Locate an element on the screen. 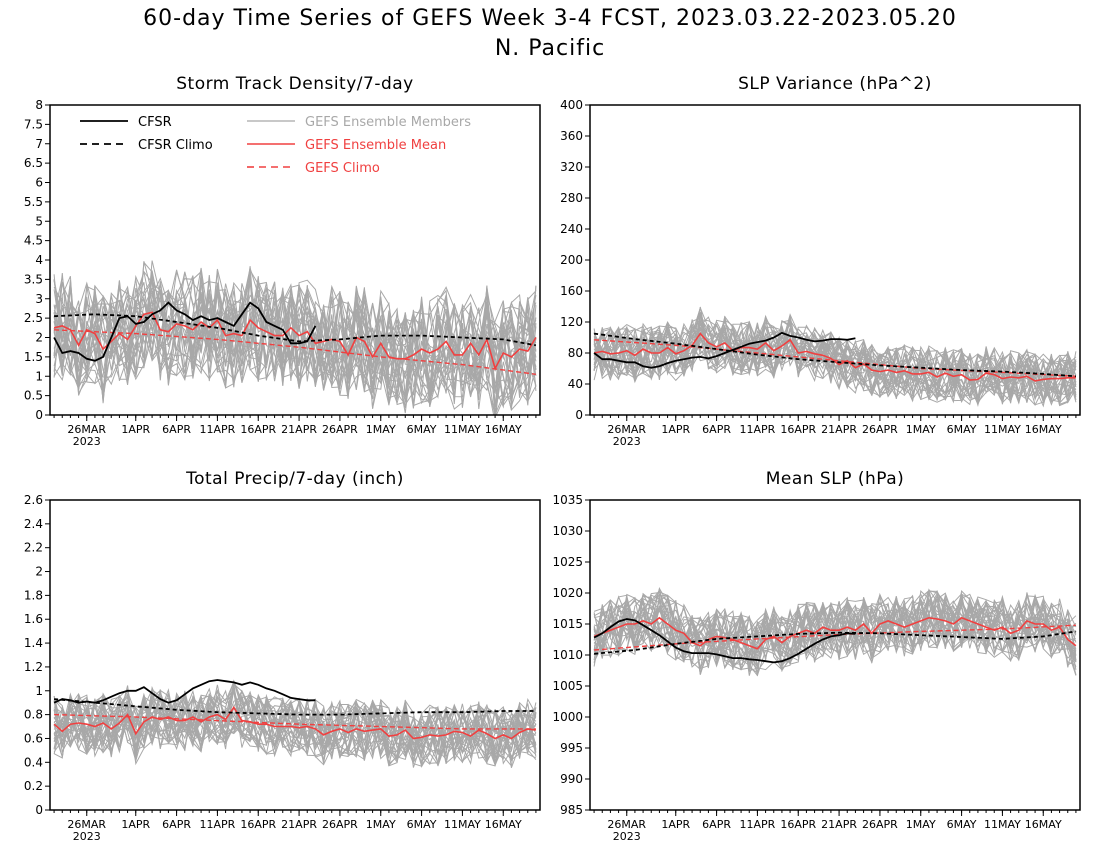 This screenshot has height=850, width=1100. y-tick-label: 2.5 is located at coordinates (33, 318).